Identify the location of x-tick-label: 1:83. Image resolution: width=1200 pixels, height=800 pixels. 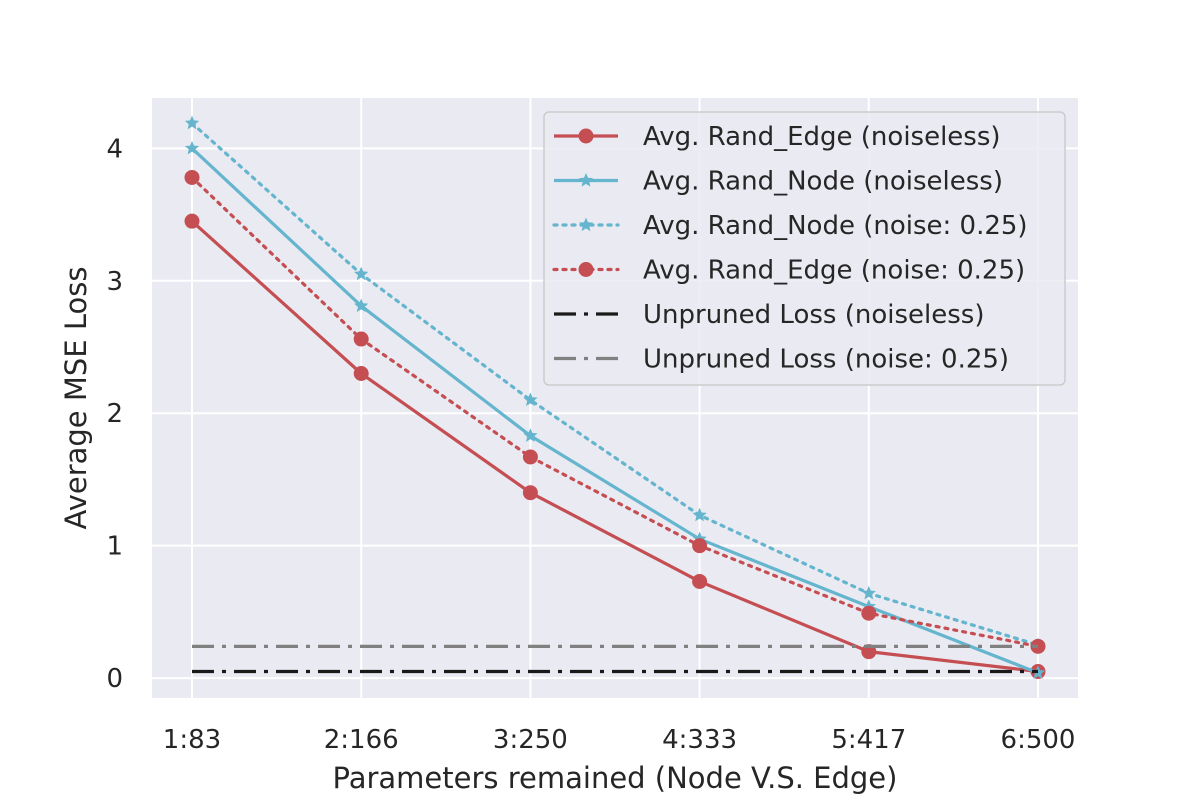
(192, 740).